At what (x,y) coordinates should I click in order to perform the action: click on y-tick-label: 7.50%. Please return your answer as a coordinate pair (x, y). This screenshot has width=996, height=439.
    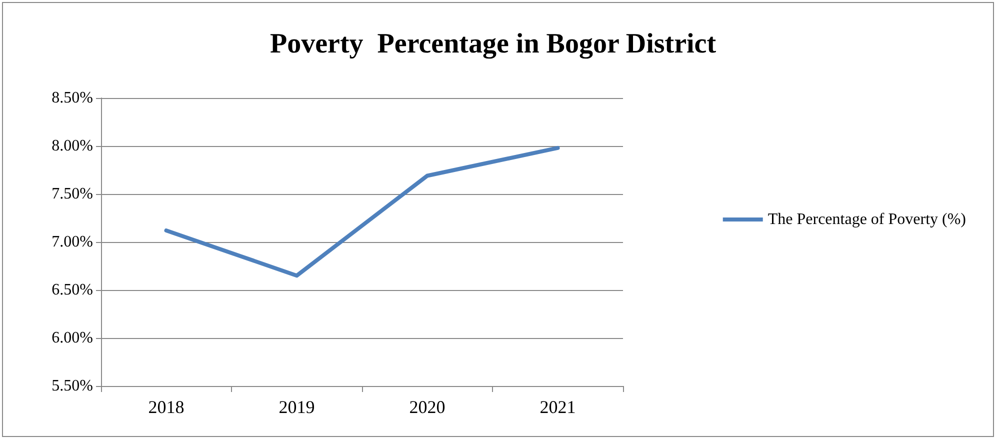
    Looking at the image, I should click on (72, 194).